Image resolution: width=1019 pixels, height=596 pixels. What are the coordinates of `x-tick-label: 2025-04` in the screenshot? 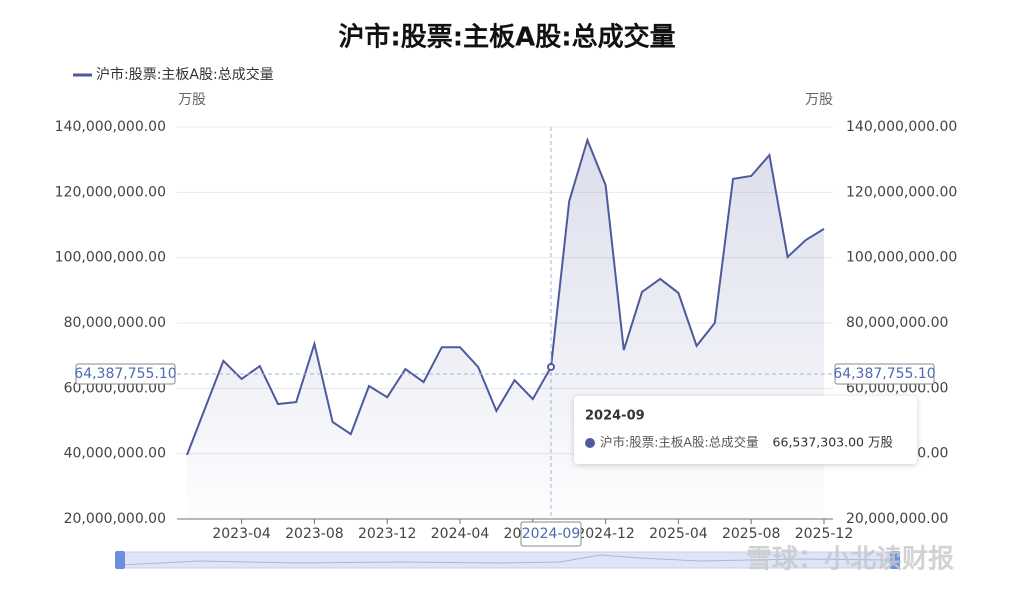 It's located at (678, 534).